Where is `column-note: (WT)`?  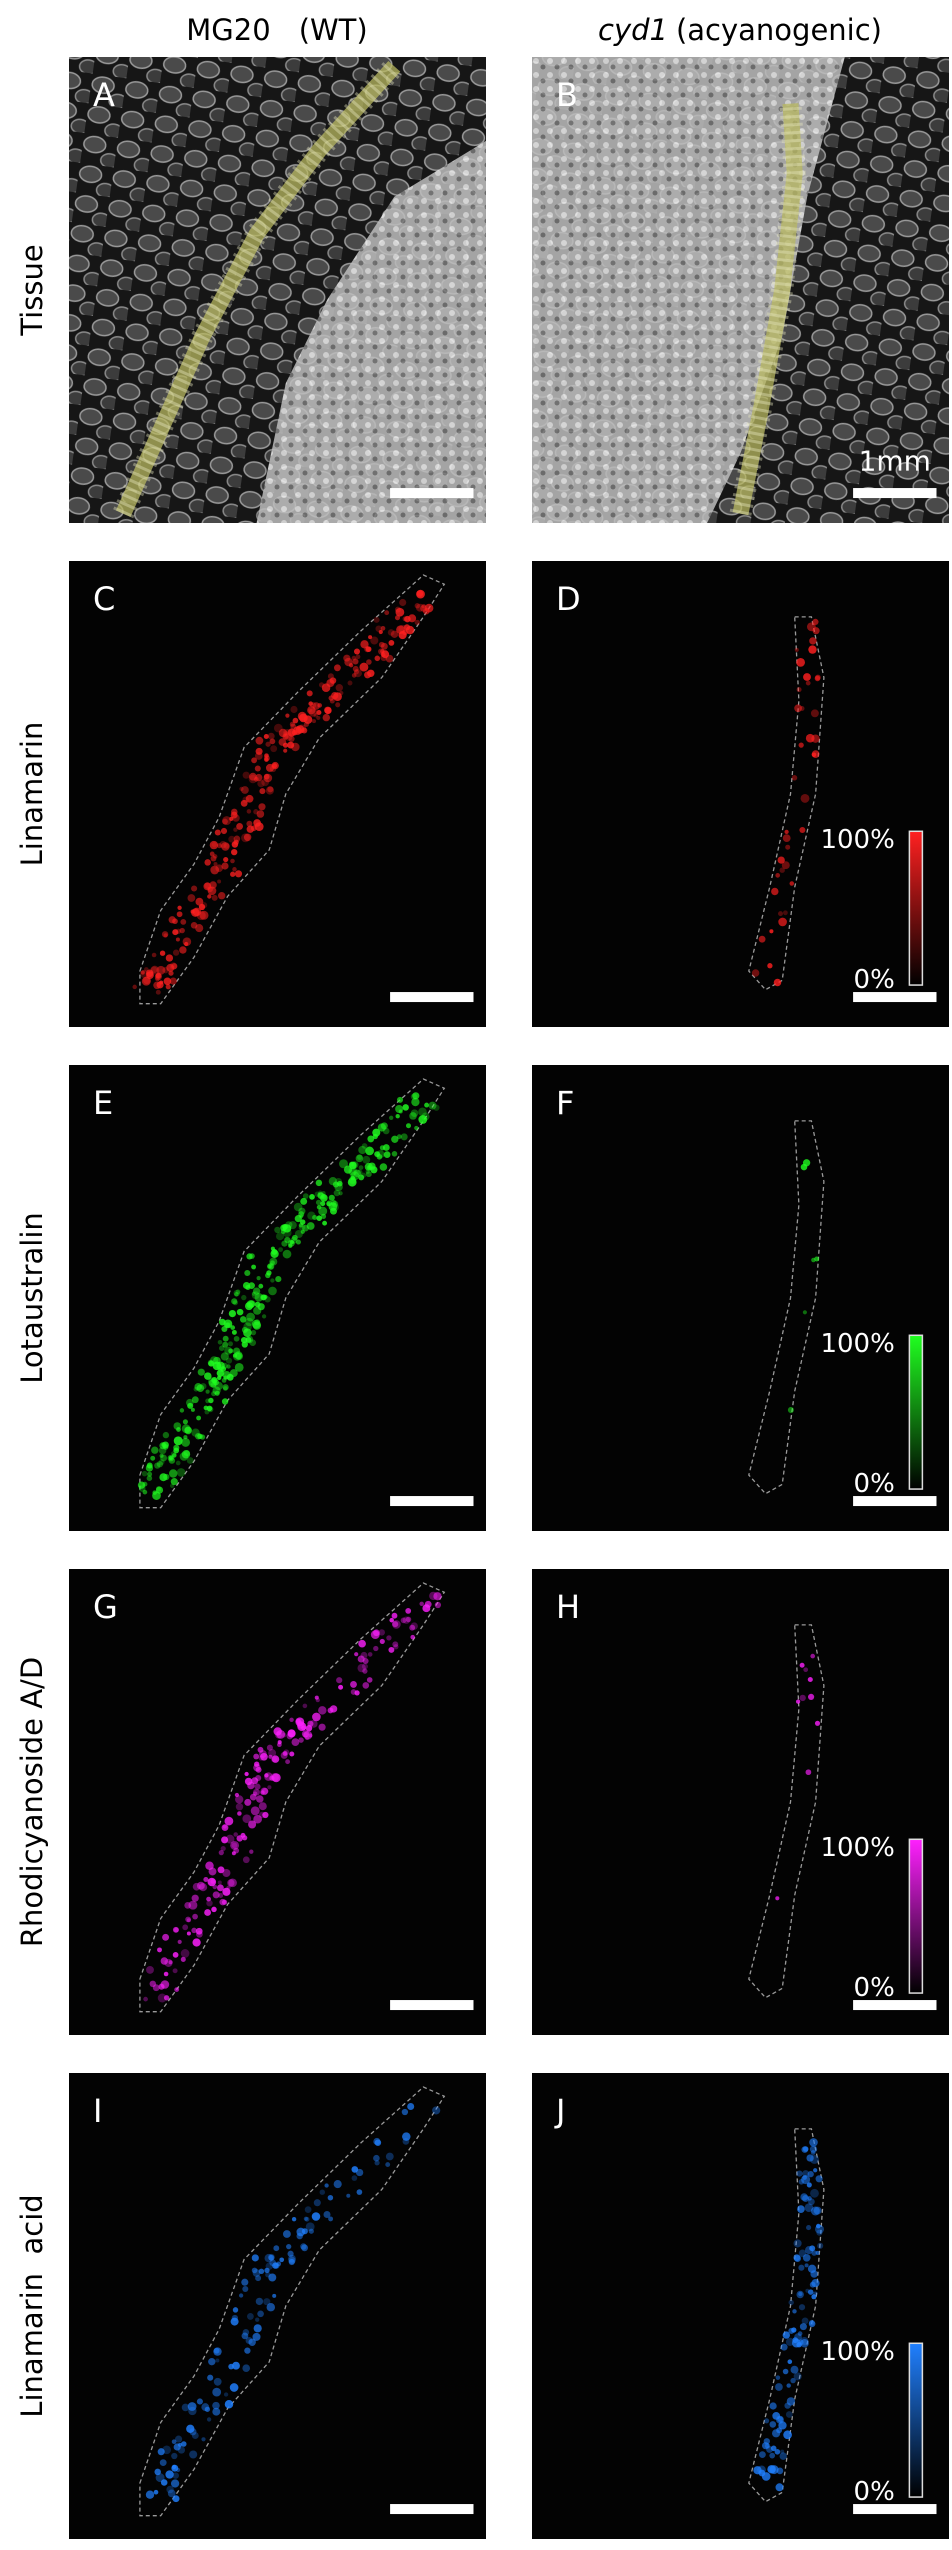
column-note: (WT) is located at coordinates (333, 30).